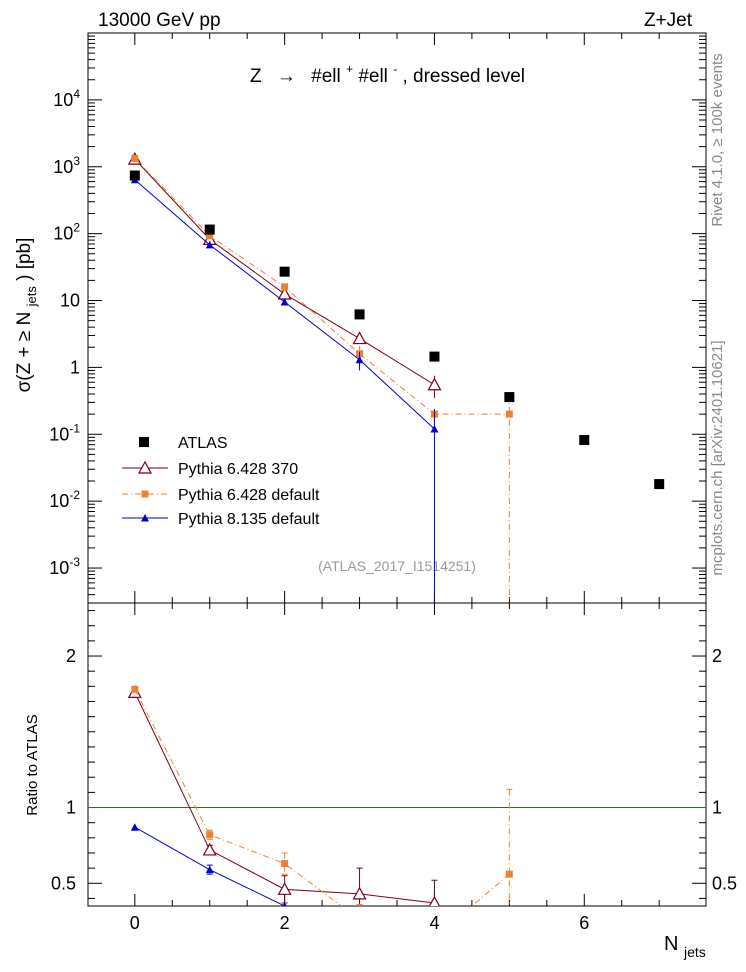 The image size is (746, 972). I want to click on y-tick-label: 10, so click(70, 301).